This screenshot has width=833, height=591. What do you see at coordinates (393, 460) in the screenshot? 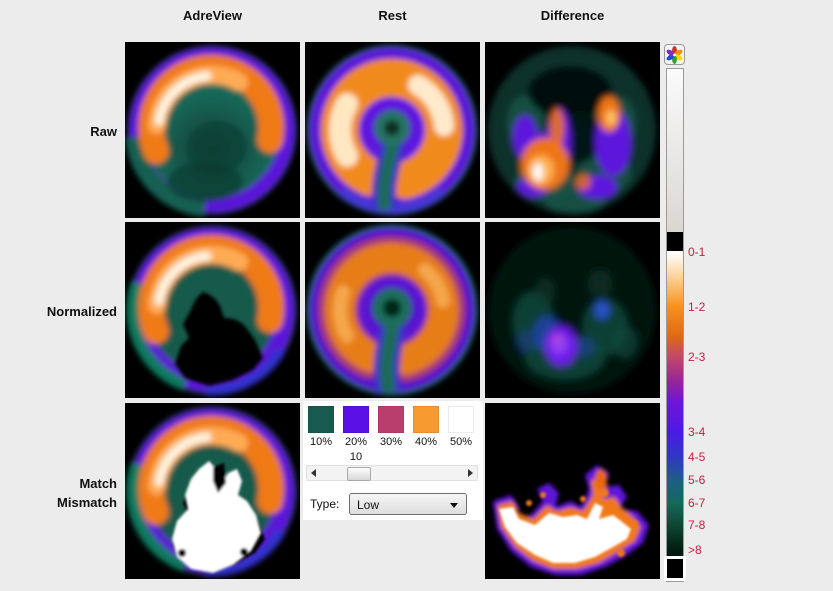
I see `legend-panel: 10% 20% 30% 40% 50% 10 Type: Low` at bounding box center [393, 460].